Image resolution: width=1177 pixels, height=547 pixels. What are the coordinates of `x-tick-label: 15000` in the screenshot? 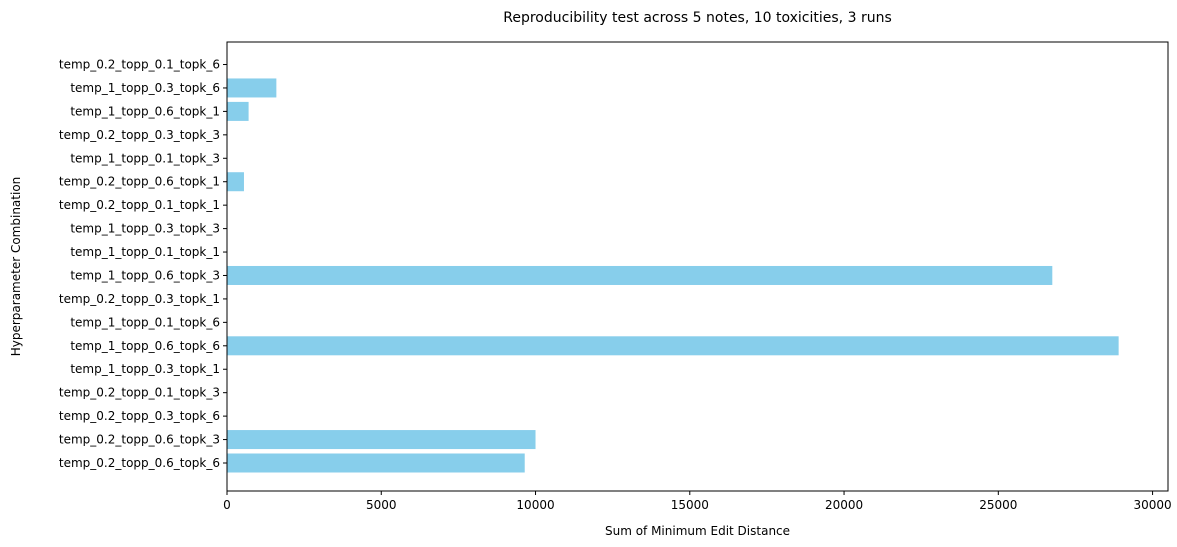 It's located at (690, 505).